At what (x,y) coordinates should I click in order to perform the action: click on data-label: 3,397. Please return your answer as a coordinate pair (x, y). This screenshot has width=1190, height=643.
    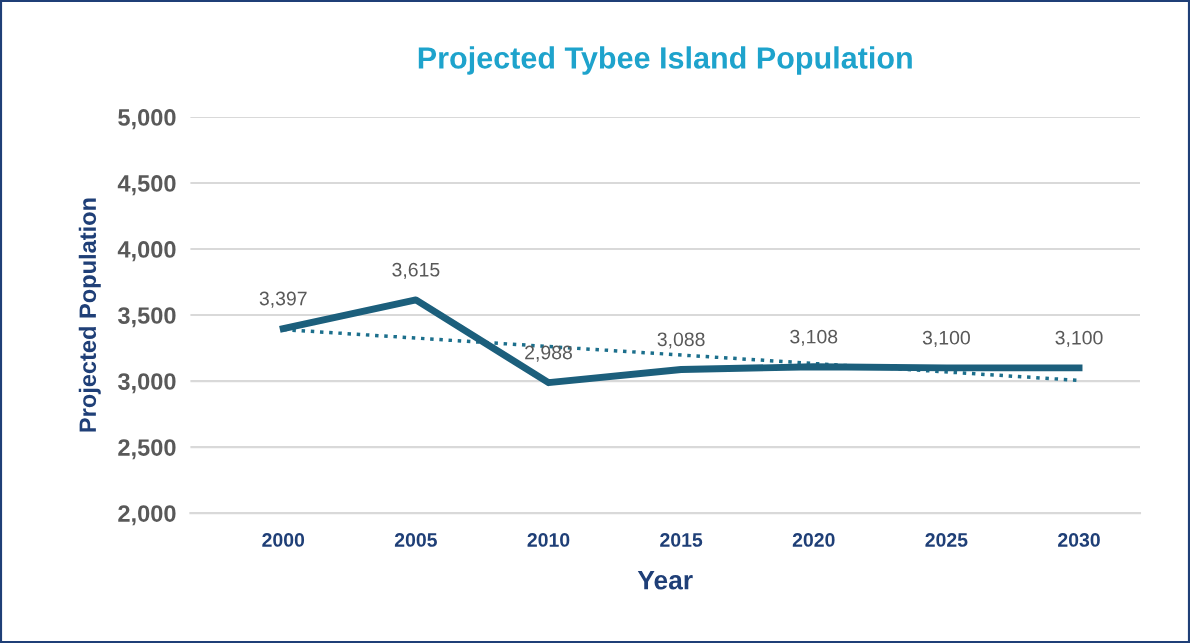
    Looking at the image, I should click on (283, 299).